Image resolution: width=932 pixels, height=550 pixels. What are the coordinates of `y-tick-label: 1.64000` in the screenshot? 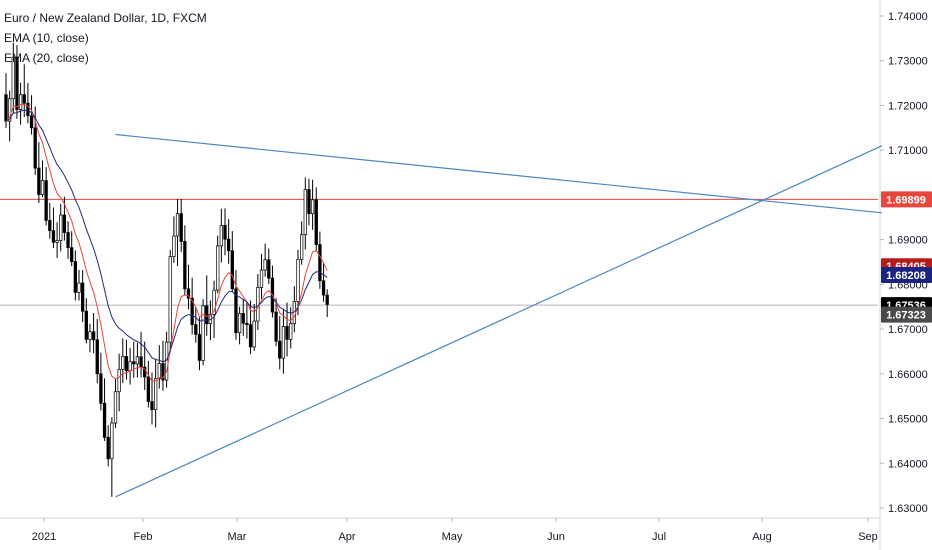 It's located at (908, 464).